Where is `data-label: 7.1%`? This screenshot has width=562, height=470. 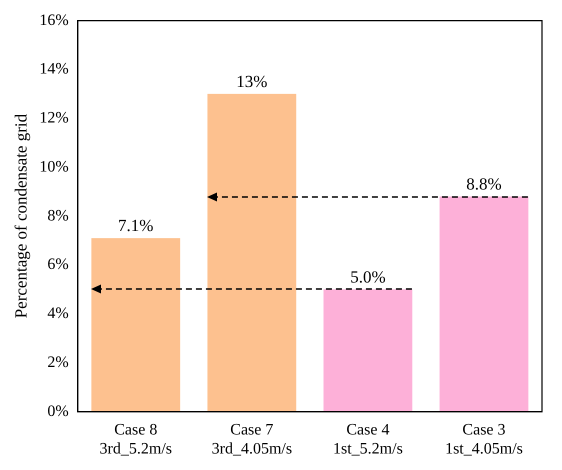 data-label: 7.1% is located at coordinates (136, 226).